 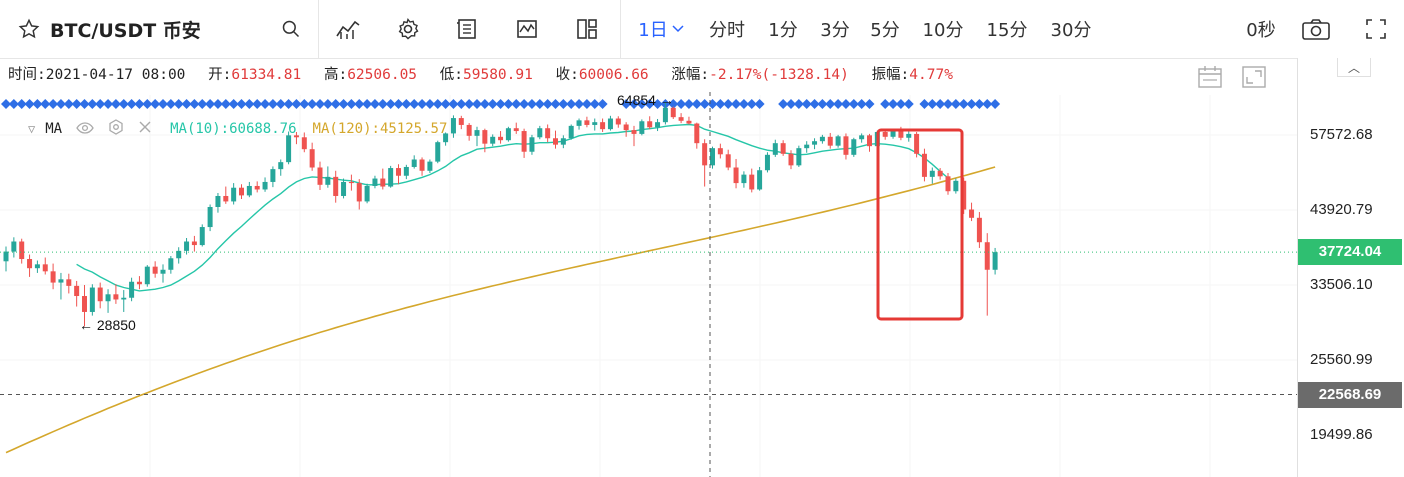 I want to click on countdown-label: 0秒, so click(x=1261, y=30).